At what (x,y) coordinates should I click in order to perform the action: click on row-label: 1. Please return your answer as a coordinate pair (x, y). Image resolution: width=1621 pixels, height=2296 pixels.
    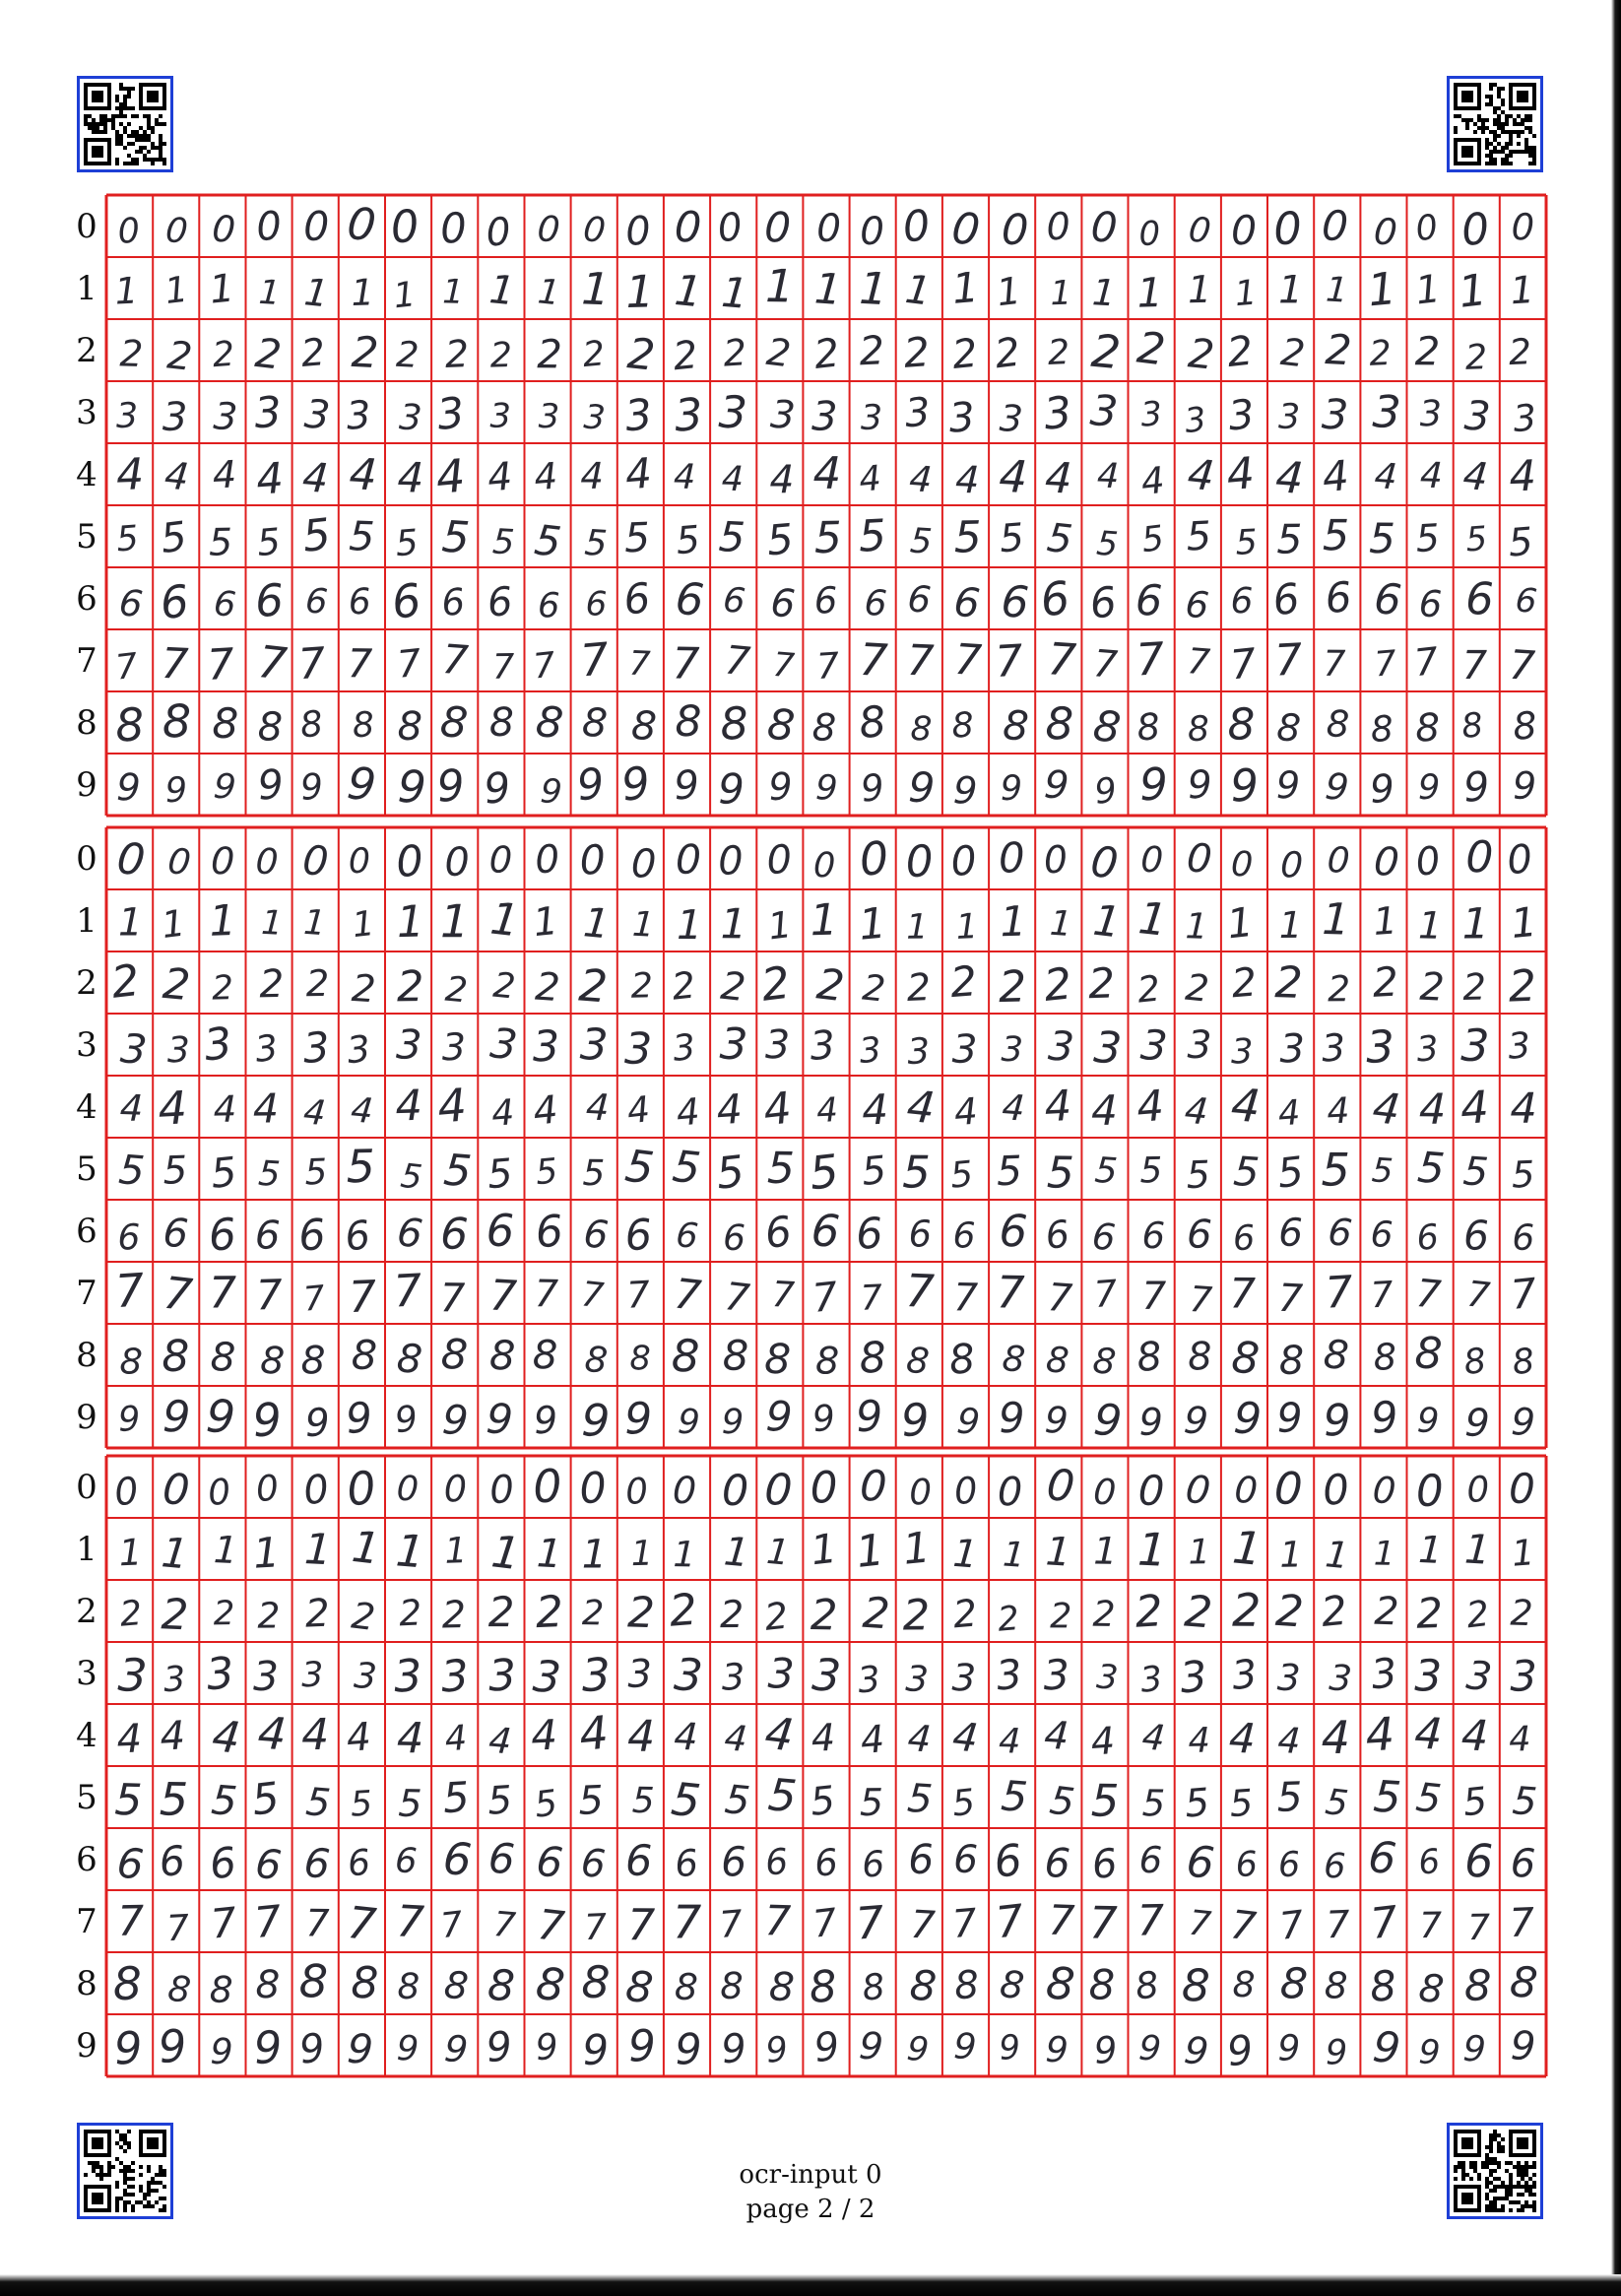
    Looking at the image, I should click on (86, 288).